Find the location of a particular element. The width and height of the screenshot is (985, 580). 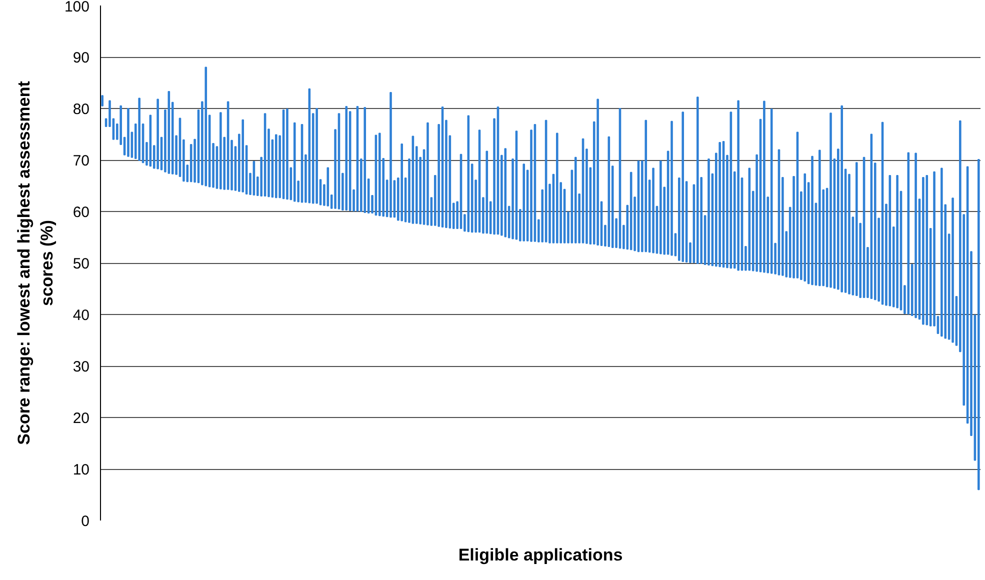

y-tick-label: 60 is located at coordinates (81, 212).